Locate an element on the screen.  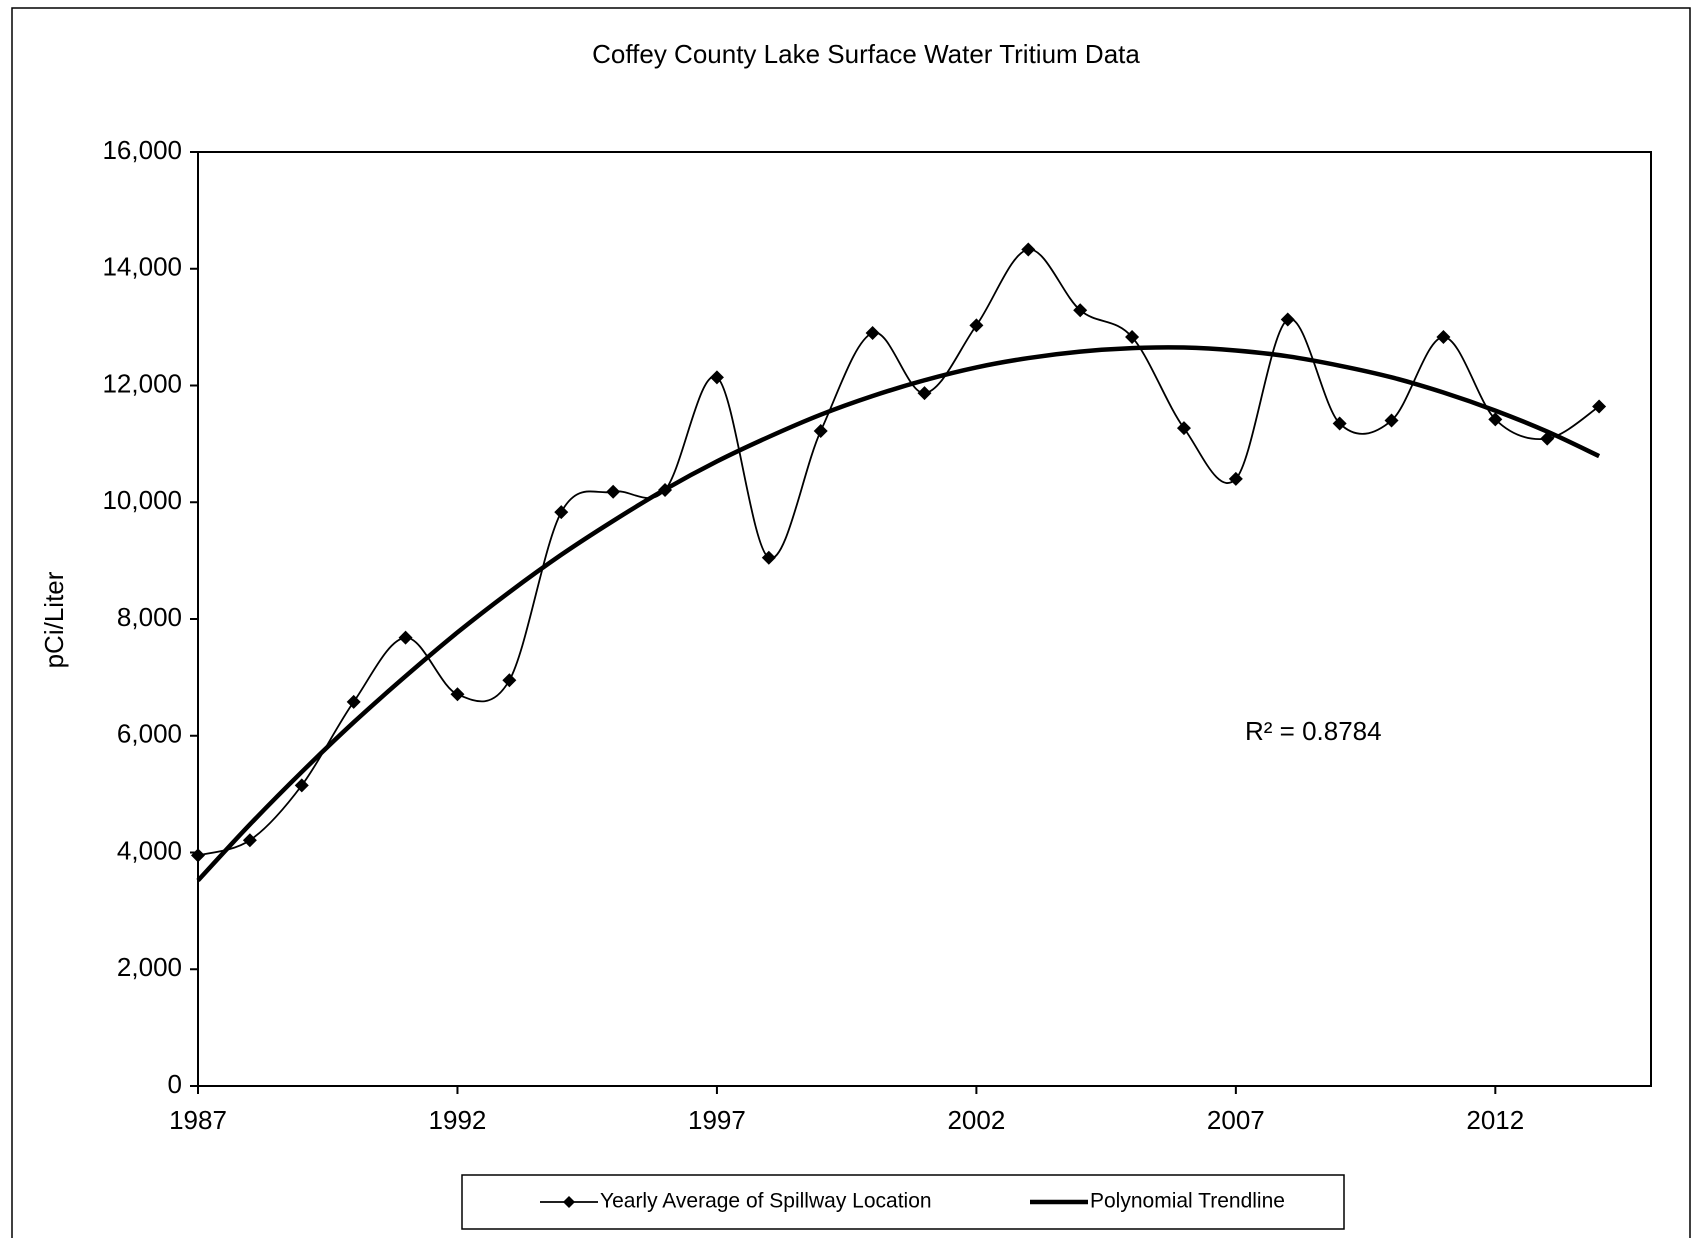
y-tick-label: 14,000 is located at coordinates (142, 267).